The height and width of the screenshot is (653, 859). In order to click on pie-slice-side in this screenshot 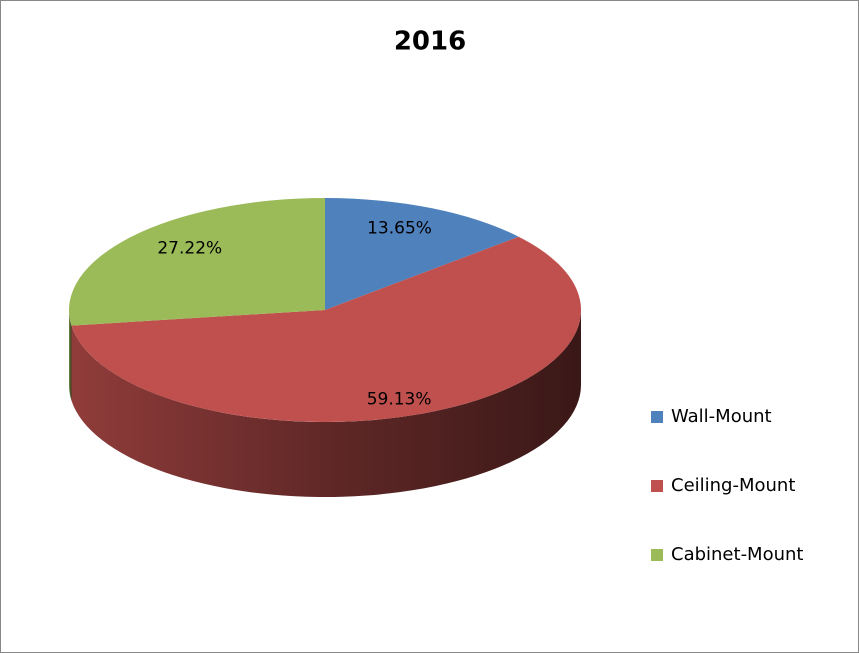, I will do `click(70, 355)`.